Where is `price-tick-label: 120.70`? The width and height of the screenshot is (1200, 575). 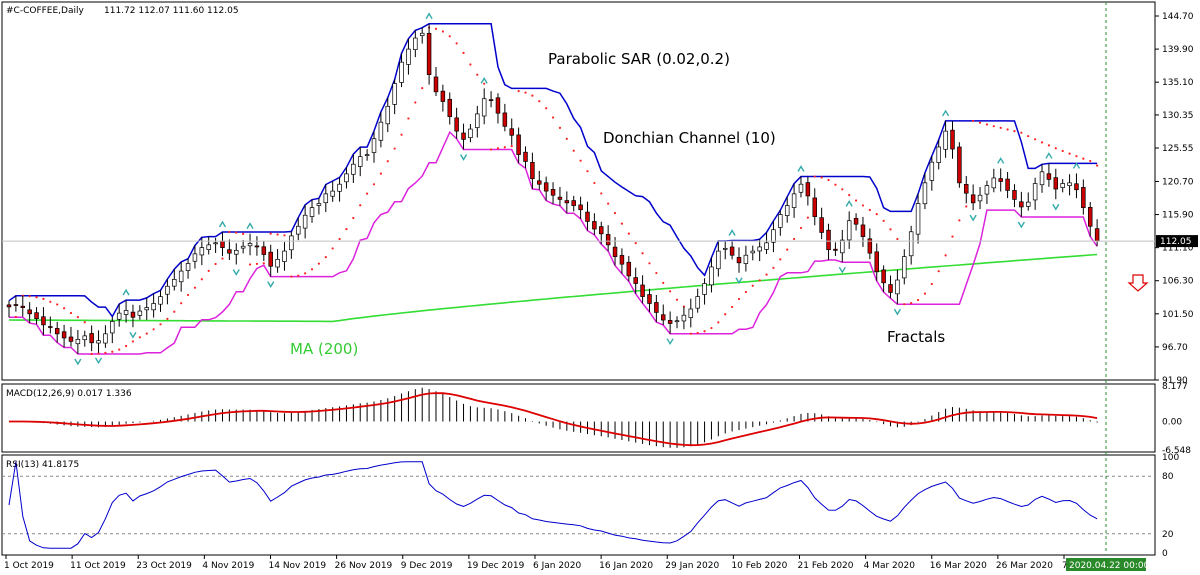 price-tick-label: 120.70 is located at coordinates (1178, 182).